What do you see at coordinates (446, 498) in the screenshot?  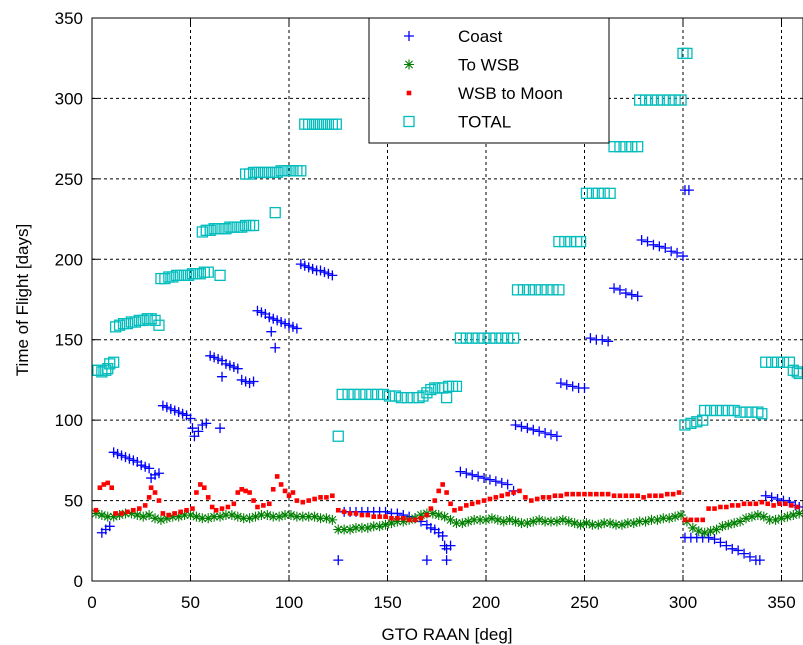 I see `series-wsb-to-moon` at bounding box center [446, 498].